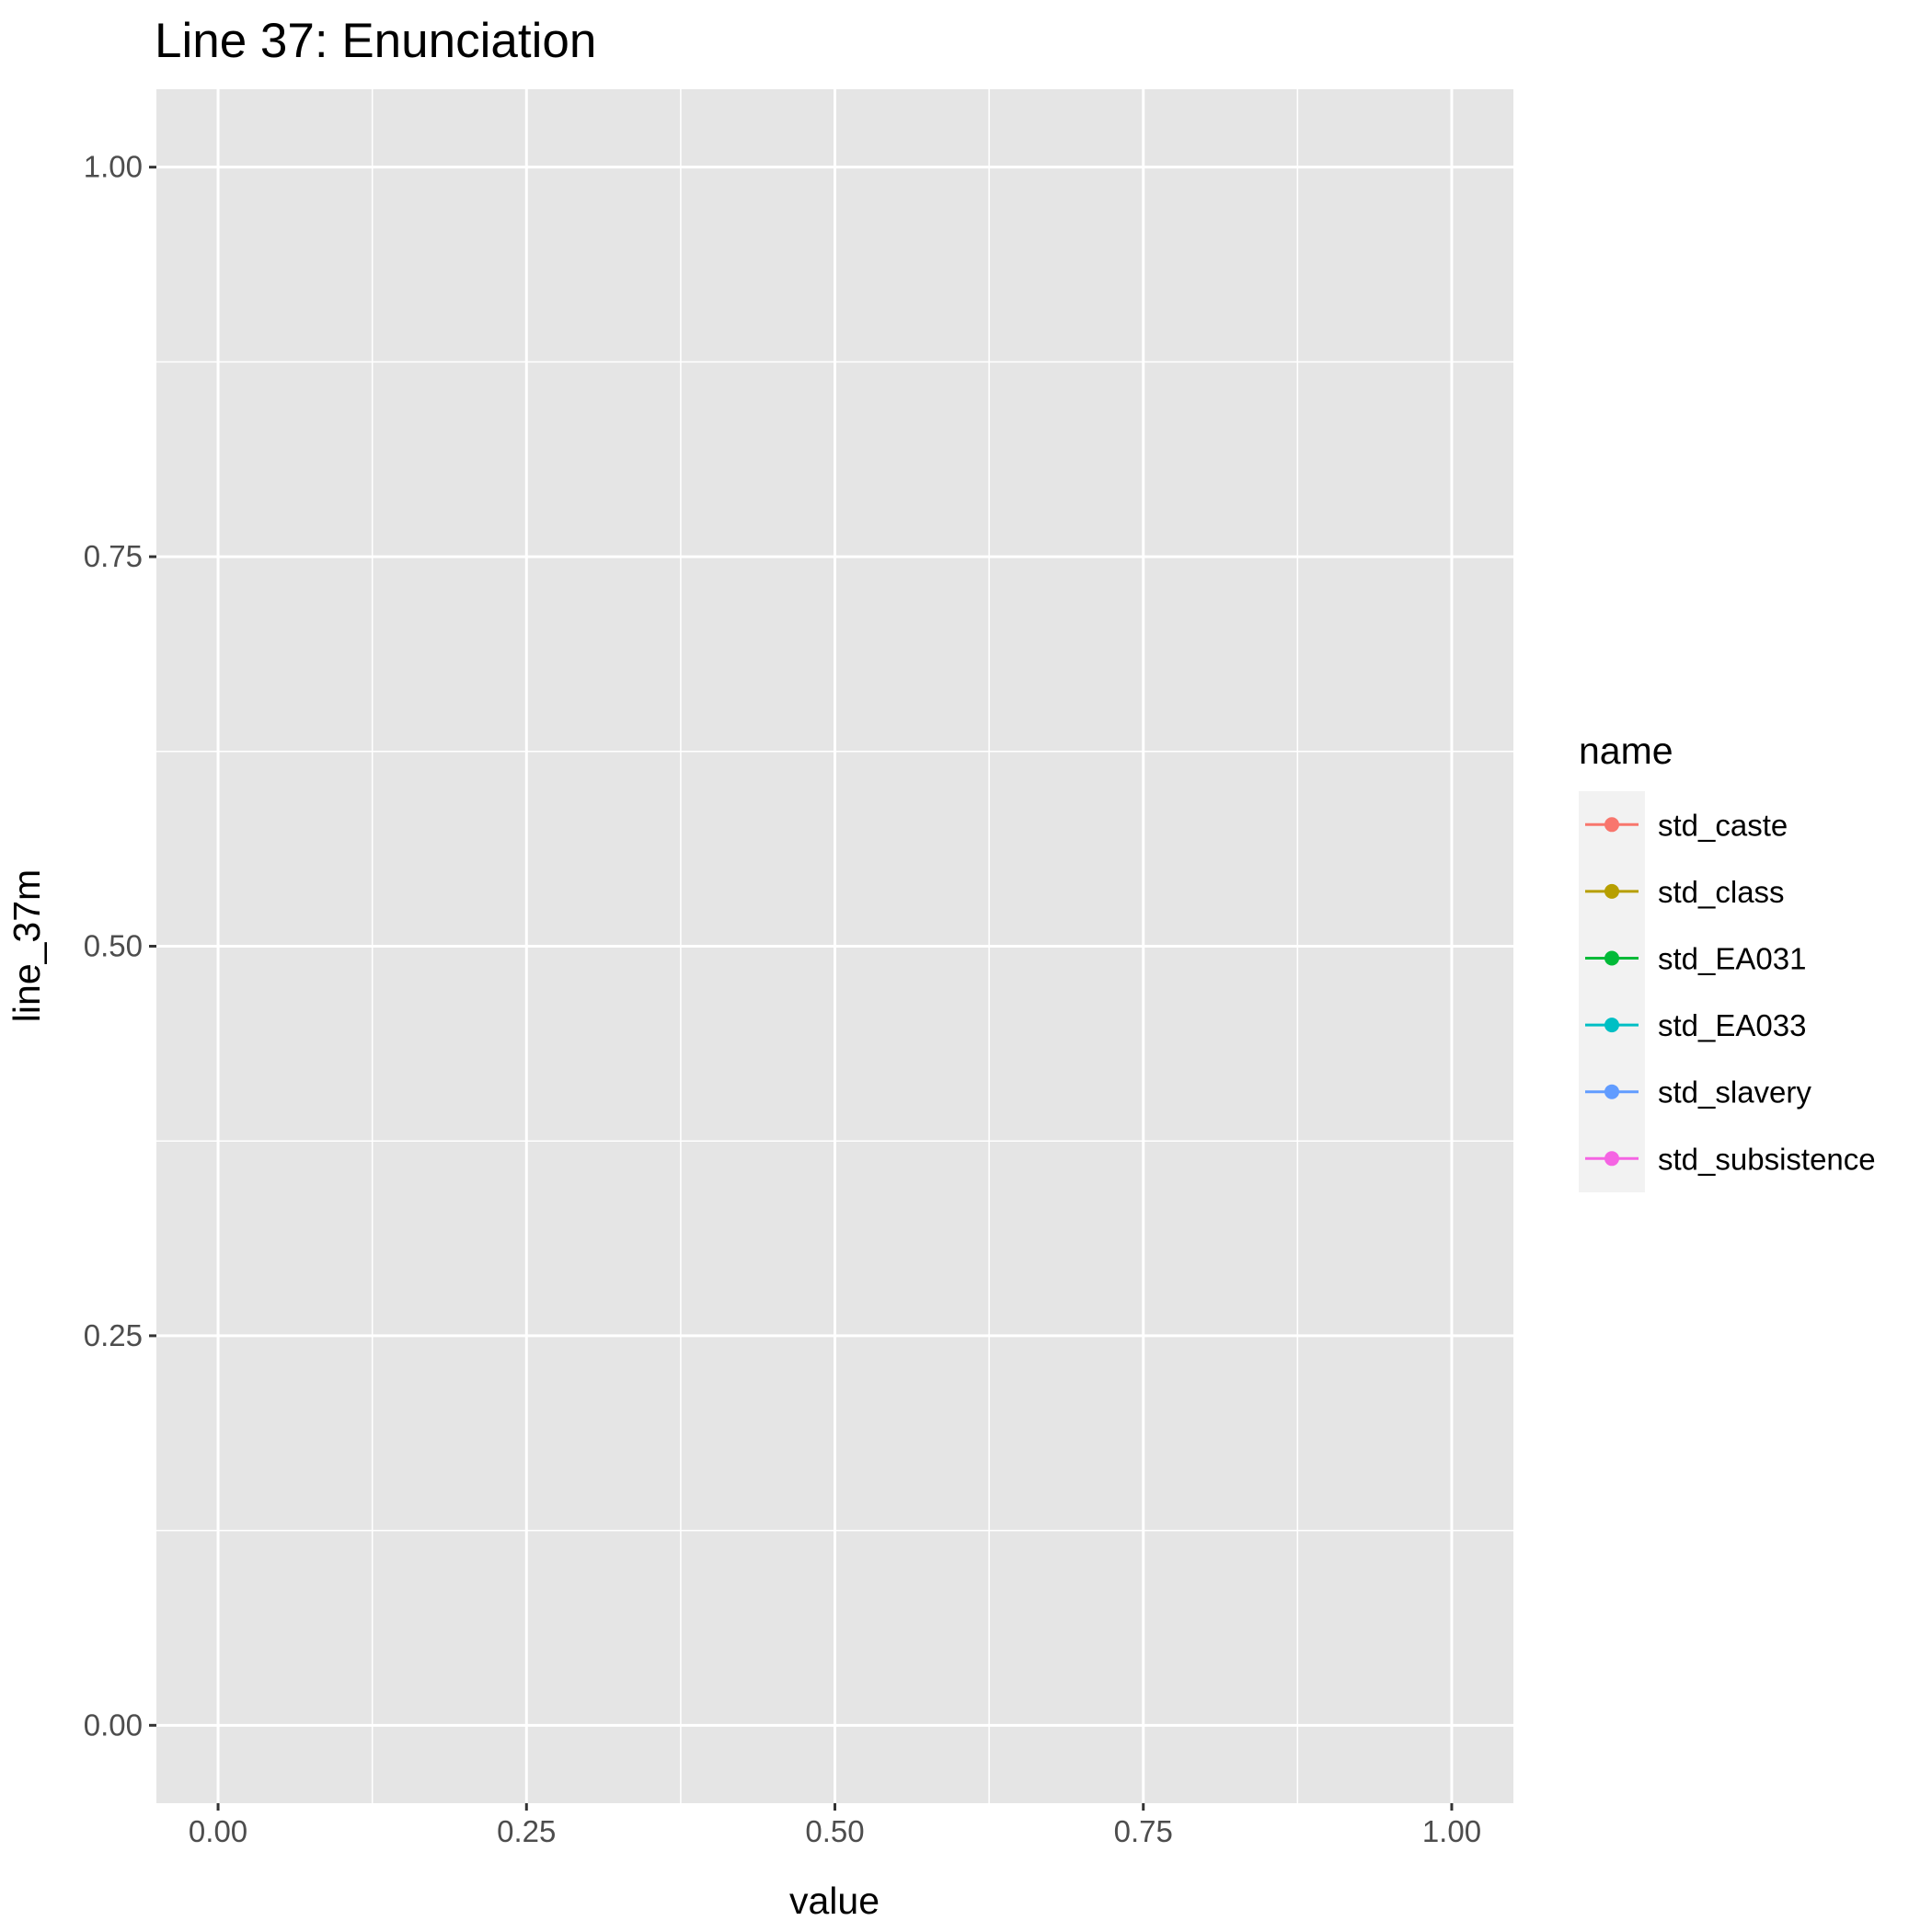  I want to click on legend-item: std_EA033, so click(1695, 1025).